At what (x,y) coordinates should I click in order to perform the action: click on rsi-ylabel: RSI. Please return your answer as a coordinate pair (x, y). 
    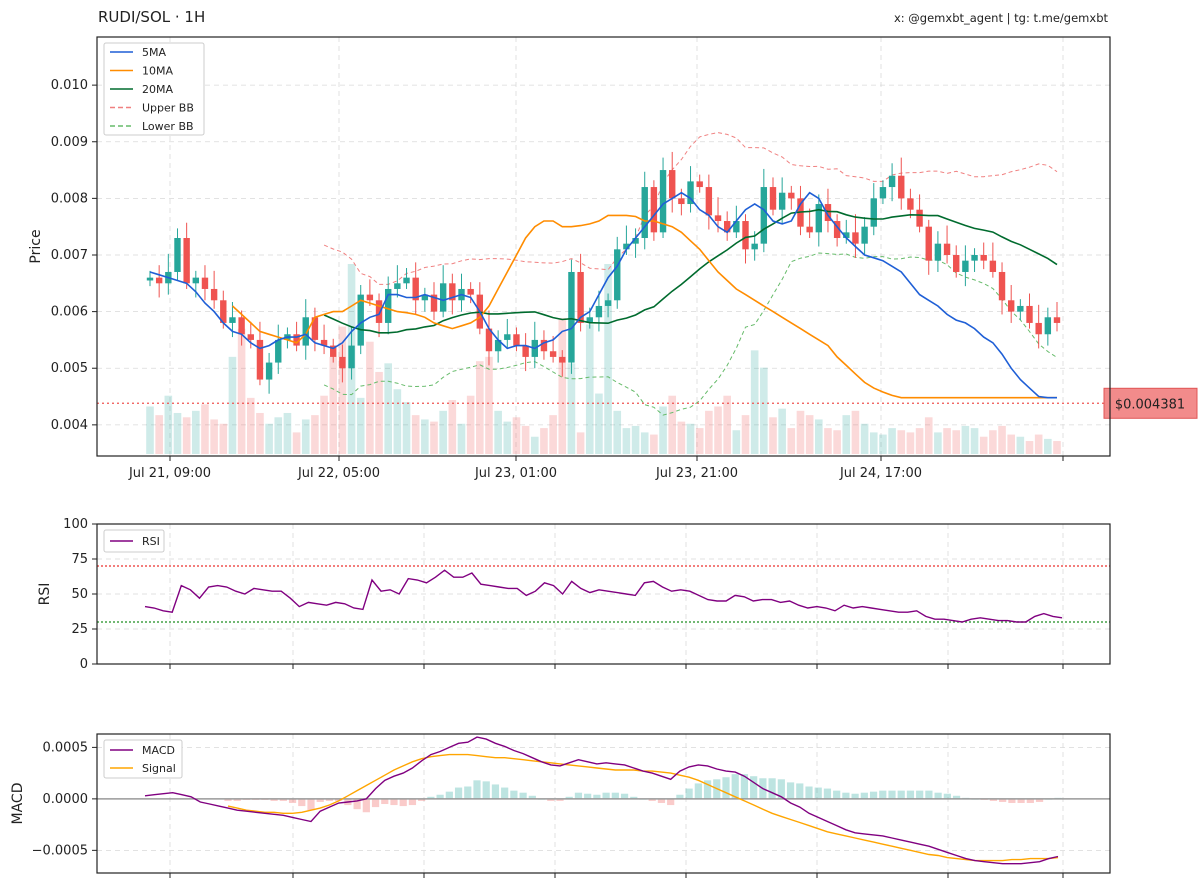
    Looking at the image, I should click on (45, 594).